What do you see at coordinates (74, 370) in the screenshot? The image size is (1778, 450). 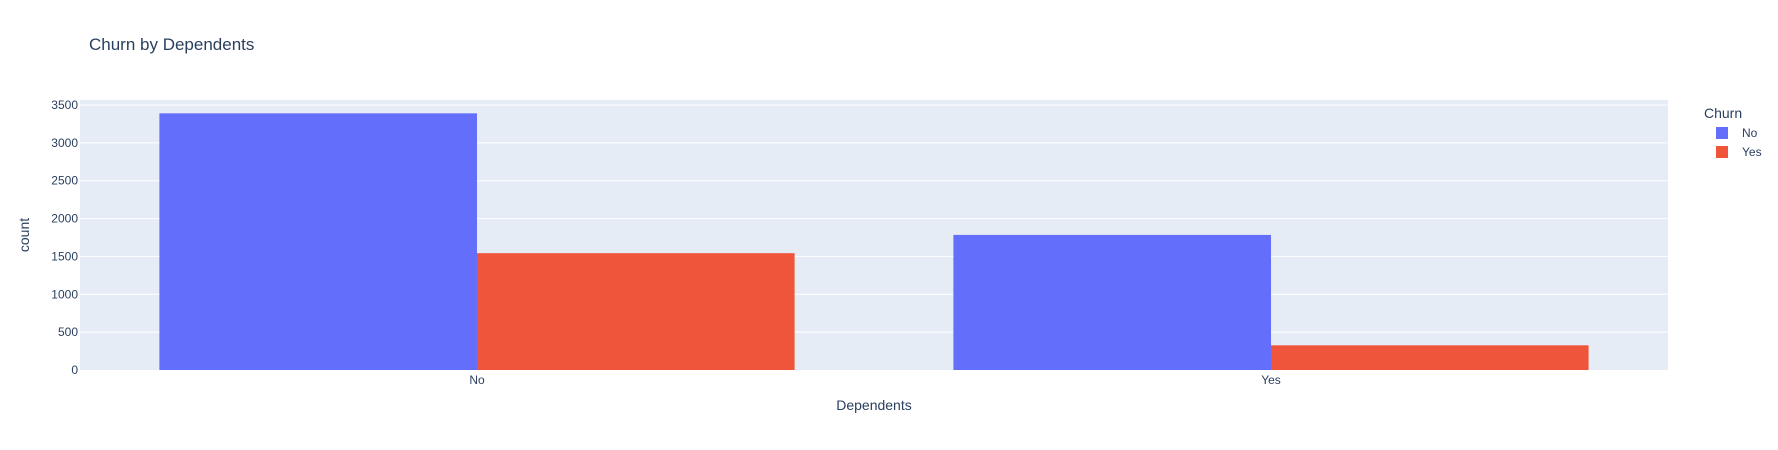 I see `y-tick-label: 0` at bounding box center [74, 370].